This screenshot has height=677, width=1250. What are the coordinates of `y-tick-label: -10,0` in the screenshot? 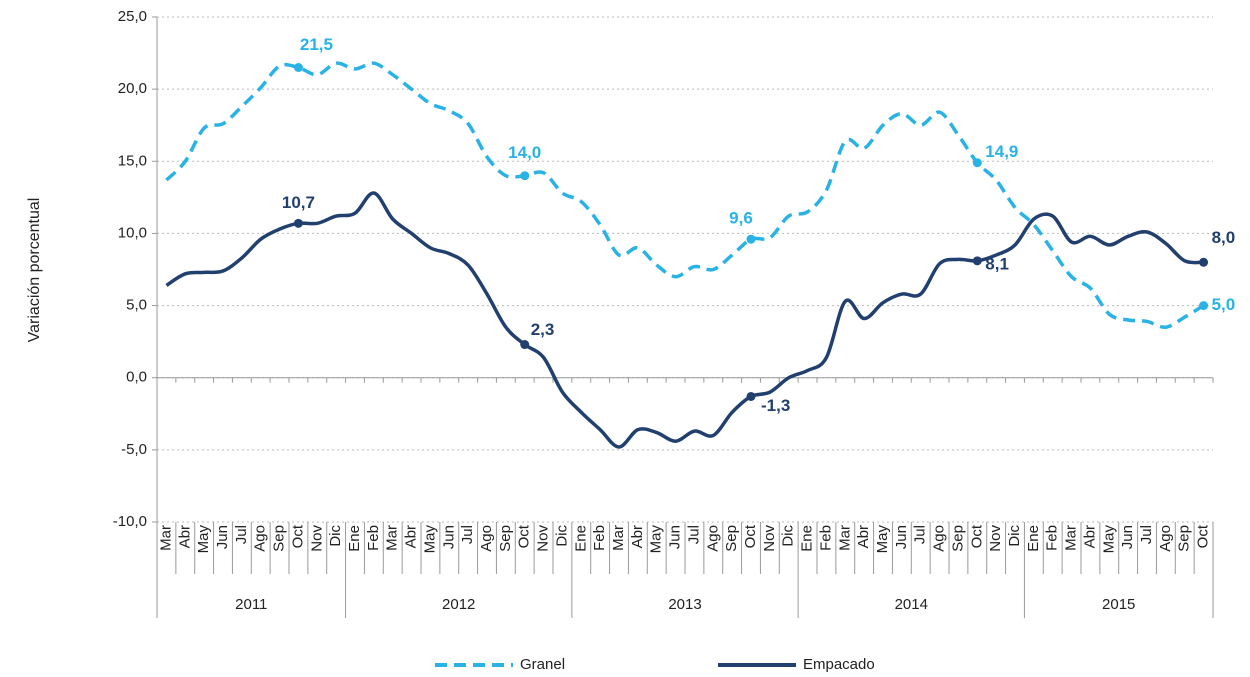 It's located at (130, 521).